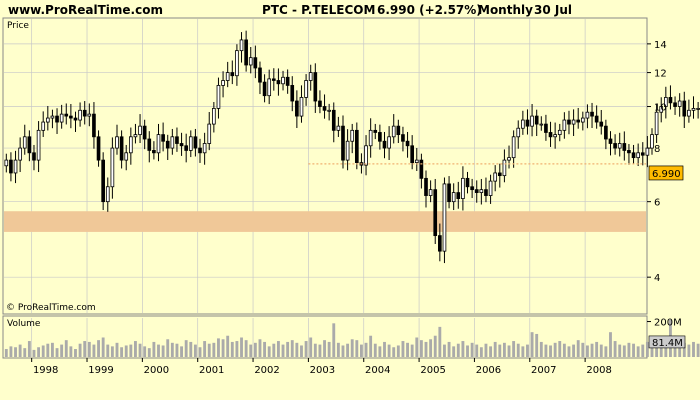 This screenshot has width=700, height=400. What do you see at coordinates (665, 162) in the screenshot?
I see `price-y-axis: 4 6 8 10 12 14 6.990` at bounding box center [665, 162].